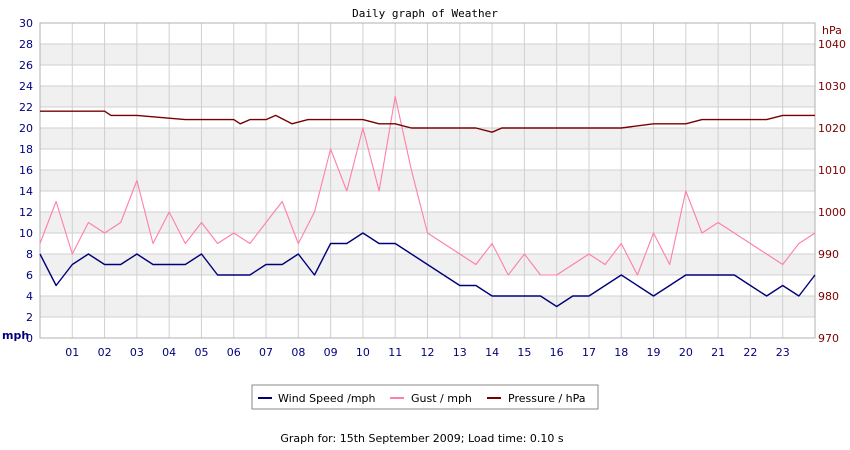 The height and width of the screenshot is (450, 850). Describe the element at coordinates (428, 352) in the screenshot. I see `x-tick-label: 12` at that location.